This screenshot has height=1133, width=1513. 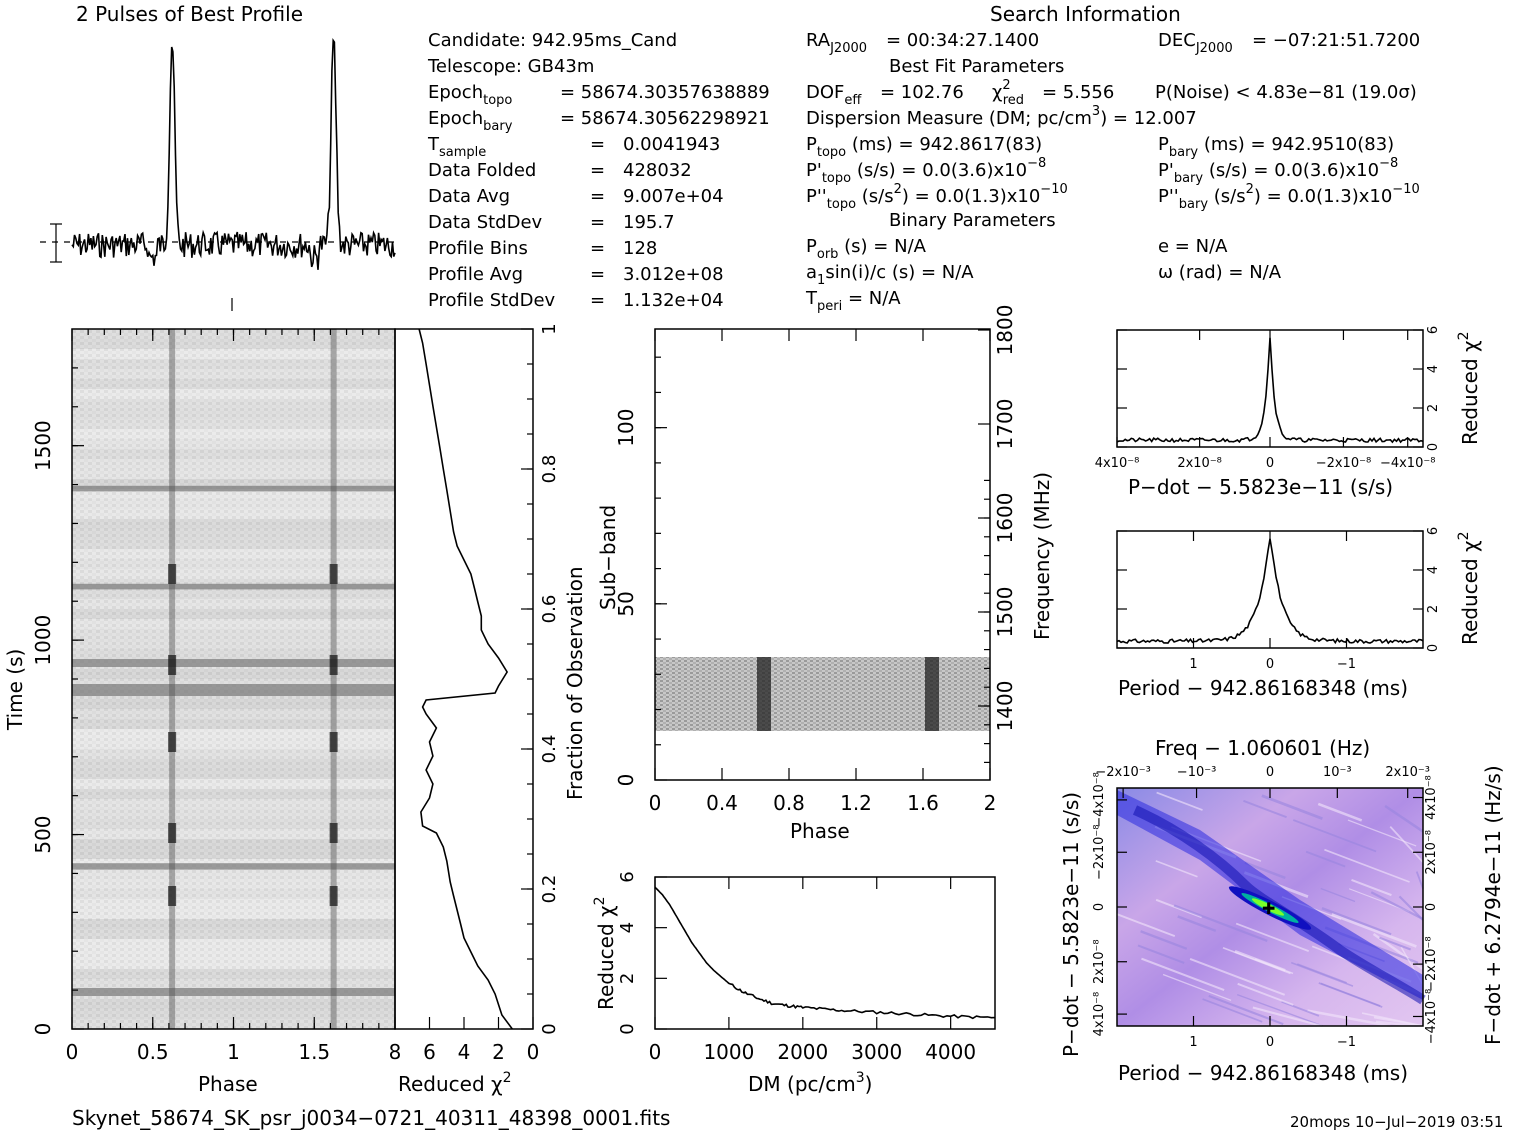 I want to click on subband-xlabel: Phase, so click(x=820, y=831).